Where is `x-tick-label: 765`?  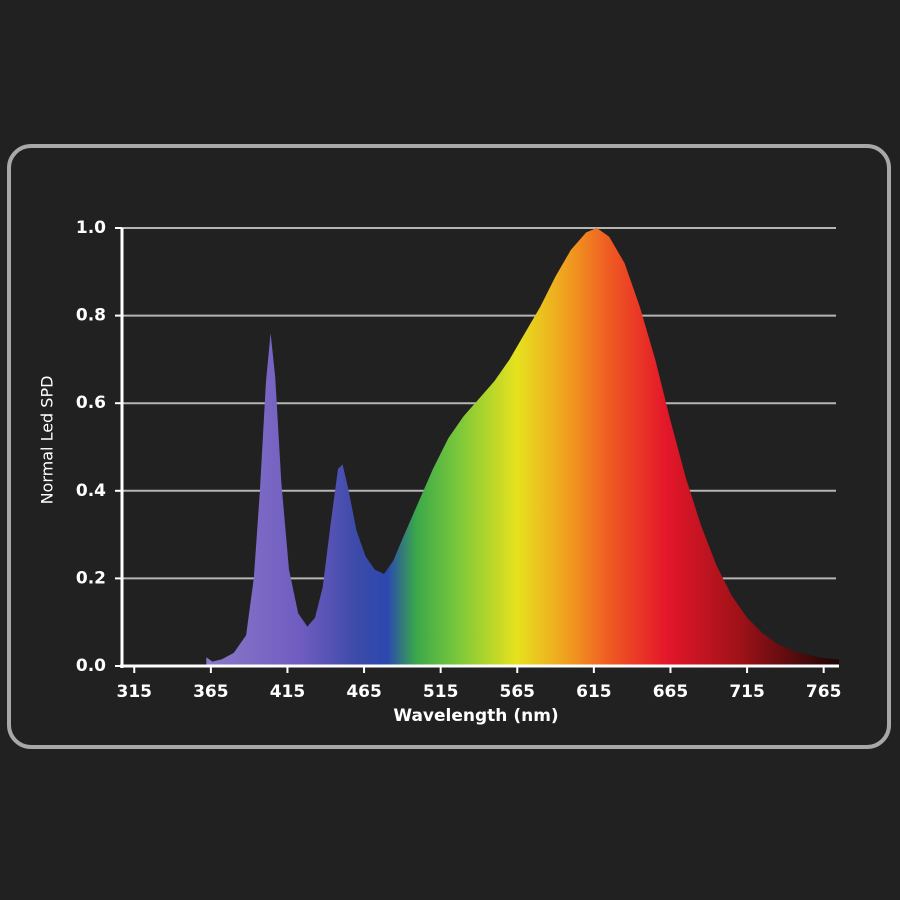
x-tick-label: 765 is located at coordinates (824, 692).